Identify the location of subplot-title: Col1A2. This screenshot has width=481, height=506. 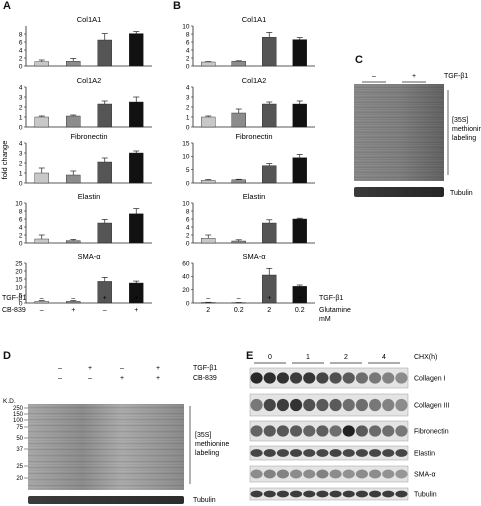
(89, 80).